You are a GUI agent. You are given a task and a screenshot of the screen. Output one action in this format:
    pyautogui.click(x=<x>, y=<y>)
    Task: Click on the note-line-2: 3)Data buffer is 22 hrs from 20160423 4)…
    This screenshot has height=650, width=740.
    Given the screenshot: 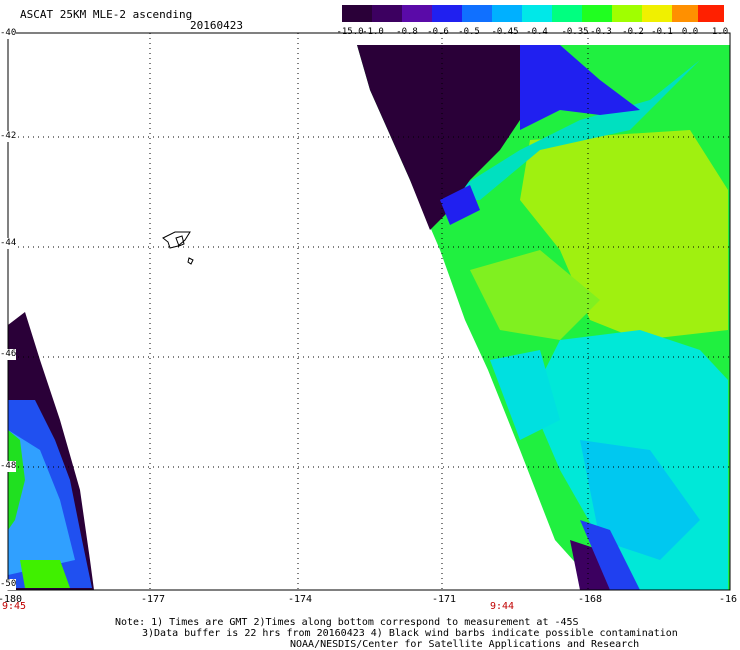 What is the action you would take?
    pyautogui.click(x=410, y=633)
    